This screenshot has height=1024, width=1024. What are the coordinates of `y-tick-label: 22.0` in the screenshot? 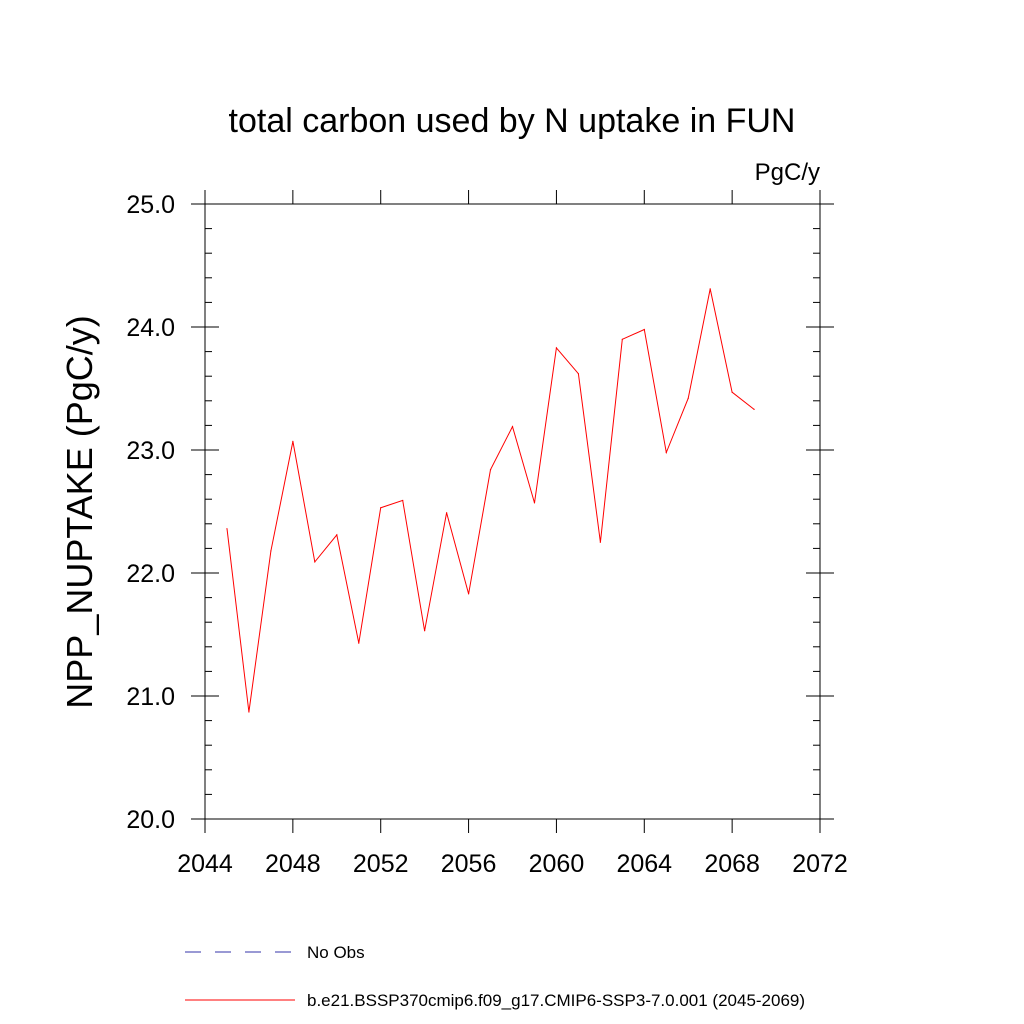 It's located at (150, 574).